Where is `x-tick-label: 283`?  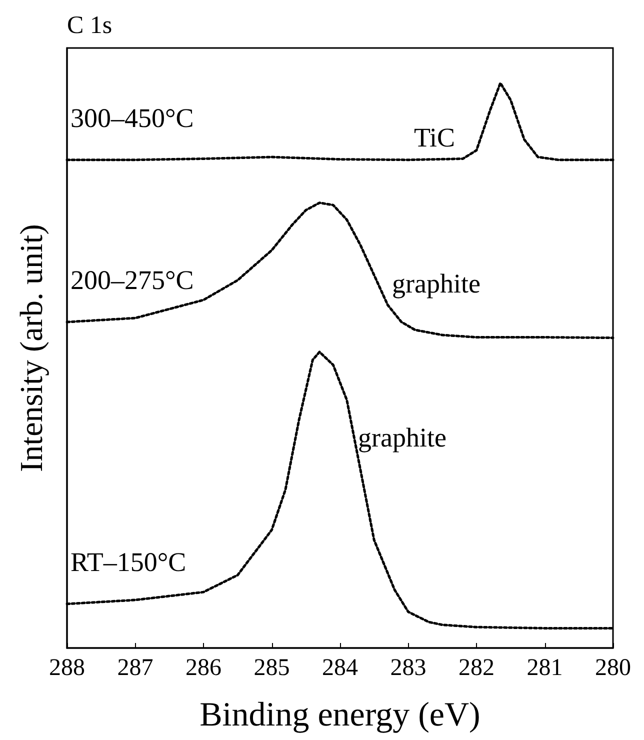 x-tick-label: 283 is located at coordinates (408, 668).